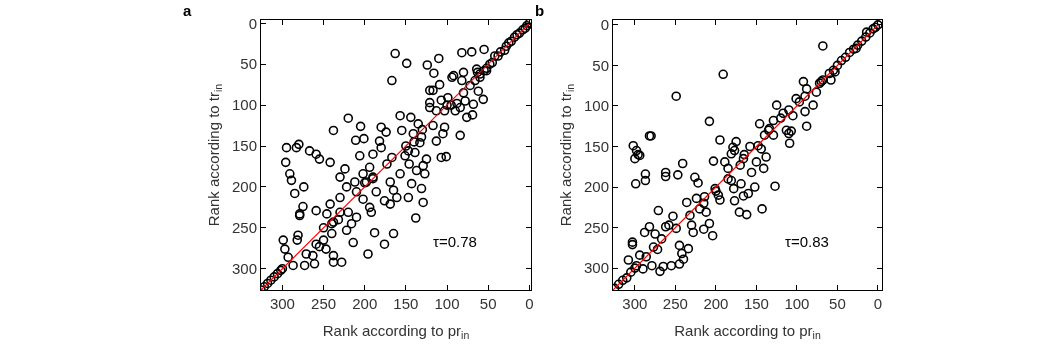  What do you see at coordinates (455, 241) in the screenshot?
I see `annotation: τ=0.78` at bounding box center [455, 241].